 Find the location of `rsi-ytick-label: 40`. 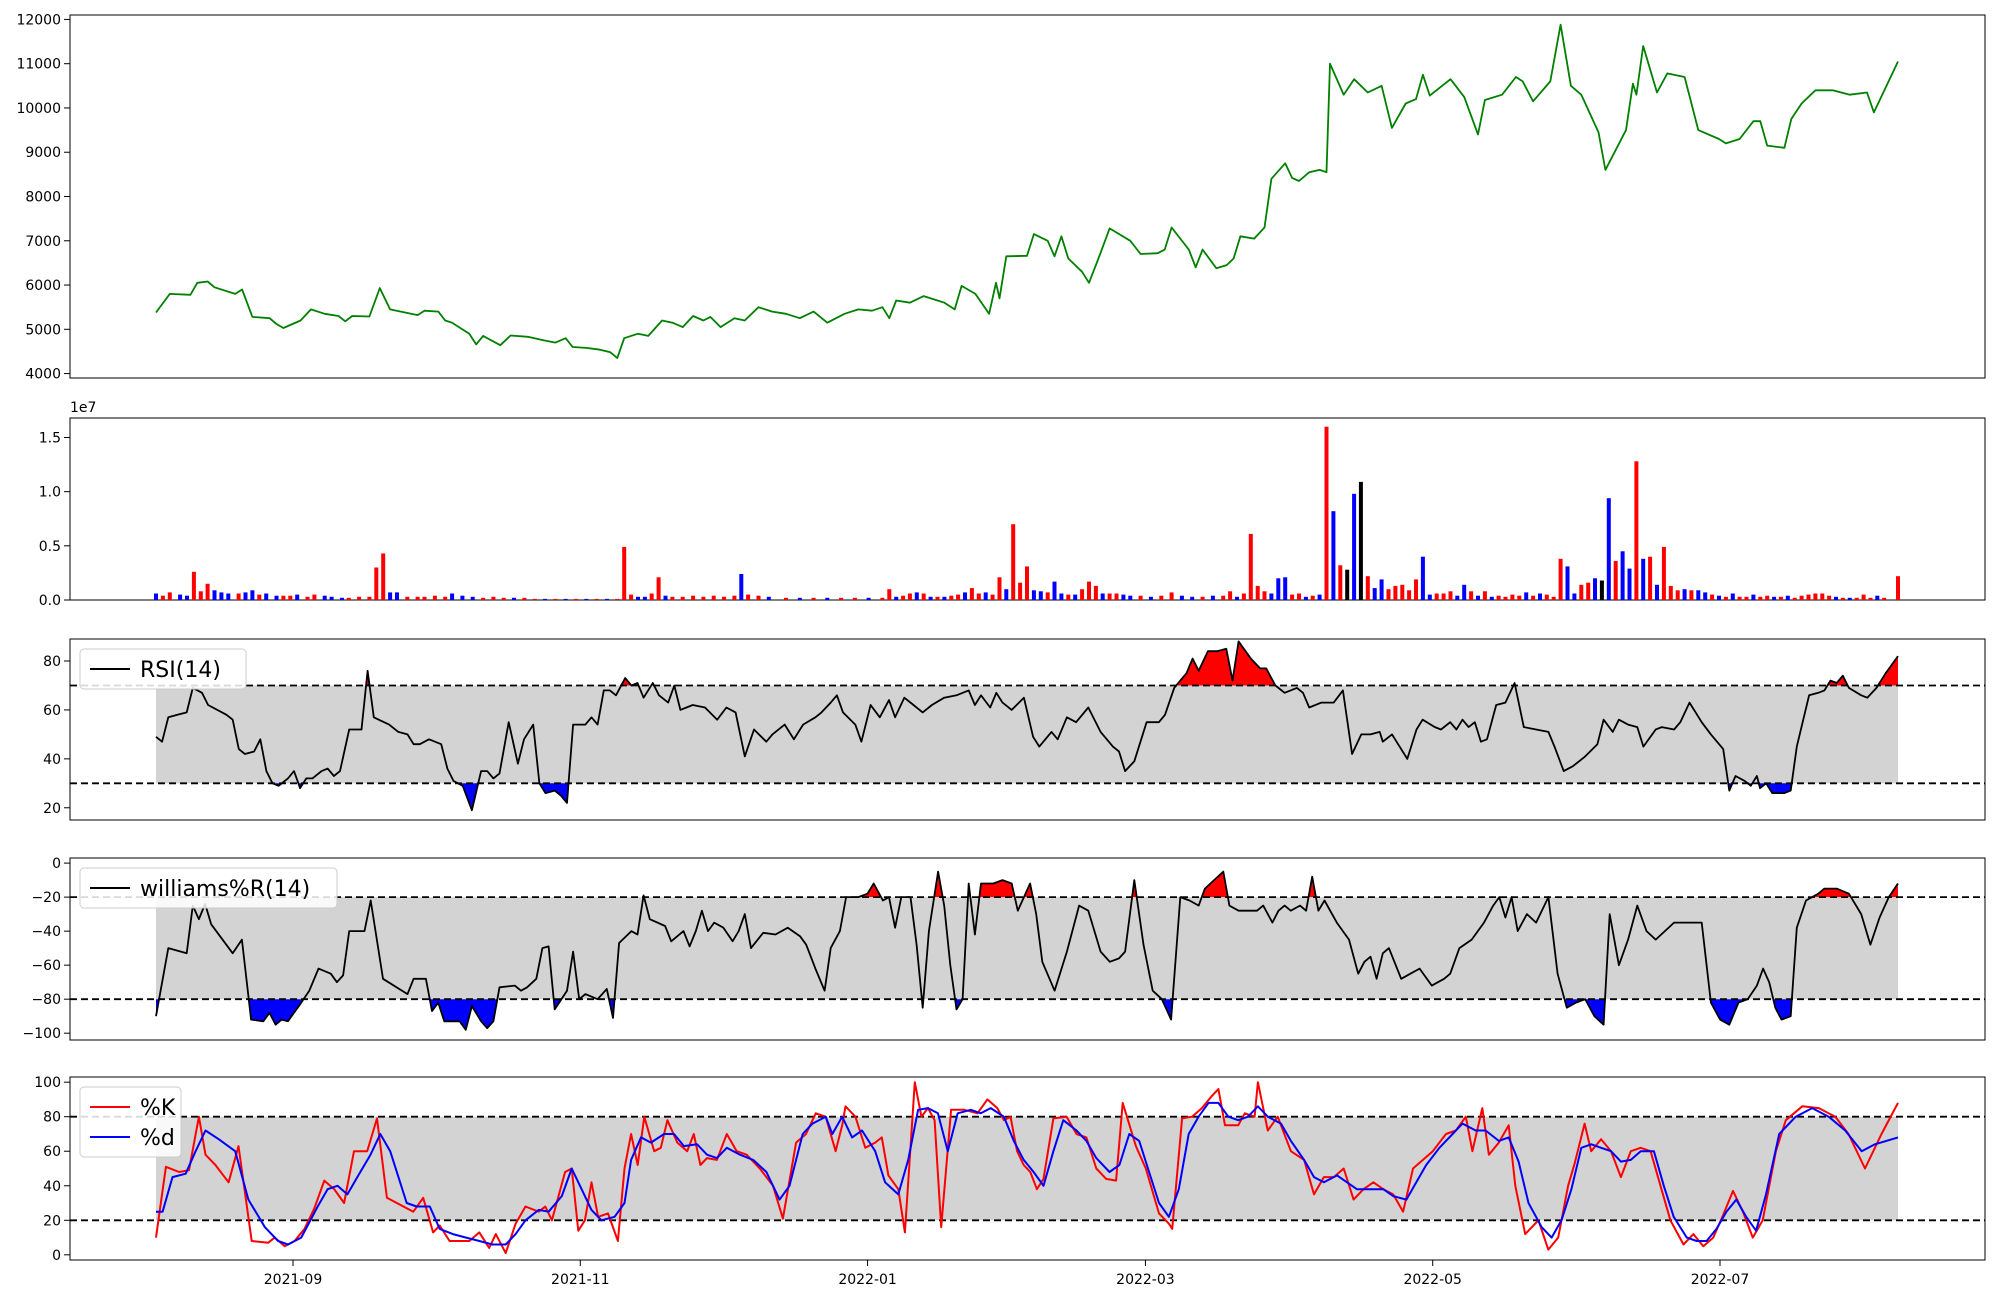

rsi-ytick-label: 40 is located at coordinates (52, 760).